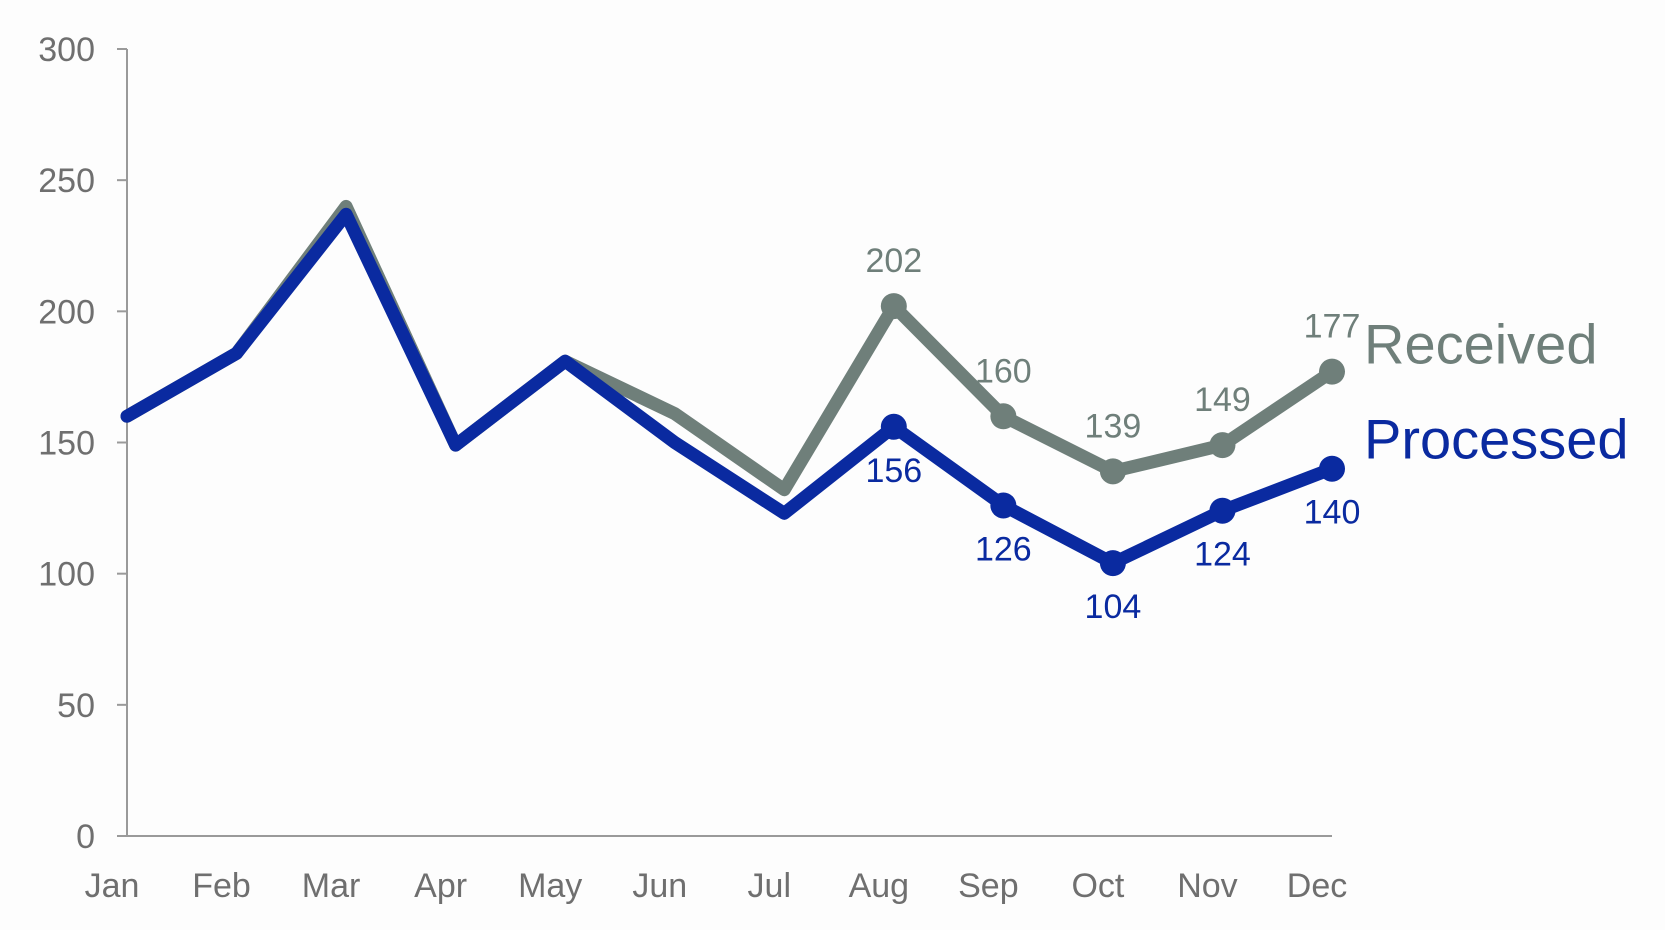 This screenshot has height=930, width=1665. I want to click on x-tick-label: Feb, so click(221, 886).